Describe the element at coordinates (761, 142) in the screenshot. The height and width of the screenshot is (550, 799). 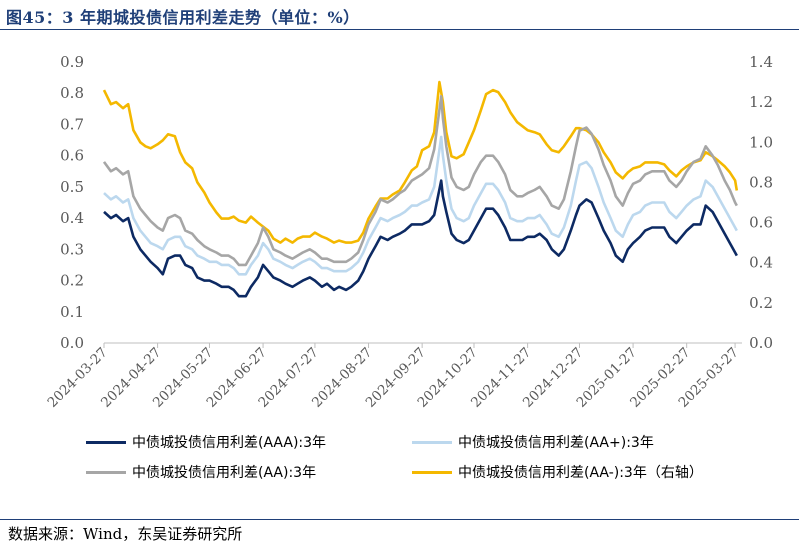
I see `y-right-tick-label: 1.0` at that location.